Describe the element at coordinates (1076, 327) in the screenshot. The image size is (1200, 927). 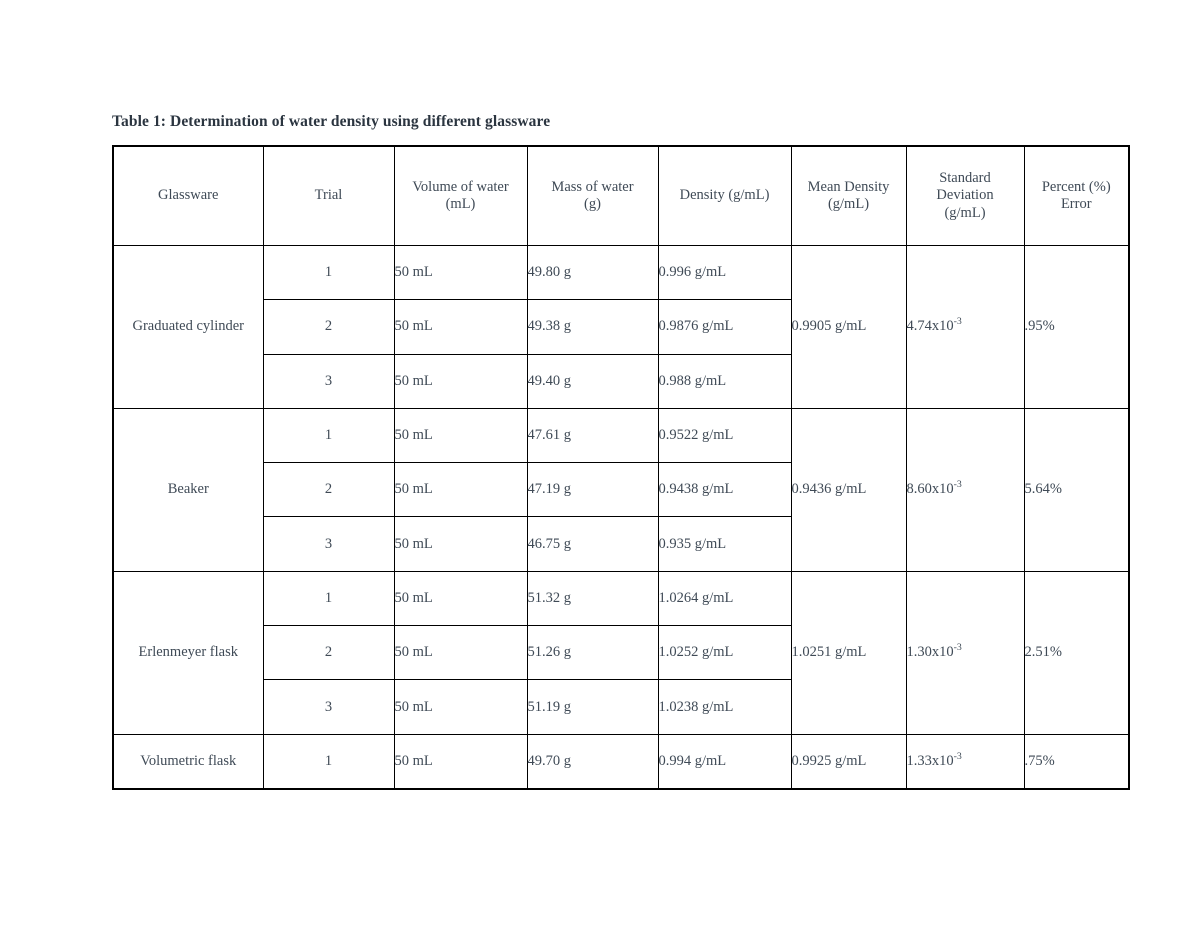
I see `cell-percent-error: .95%` at that location.